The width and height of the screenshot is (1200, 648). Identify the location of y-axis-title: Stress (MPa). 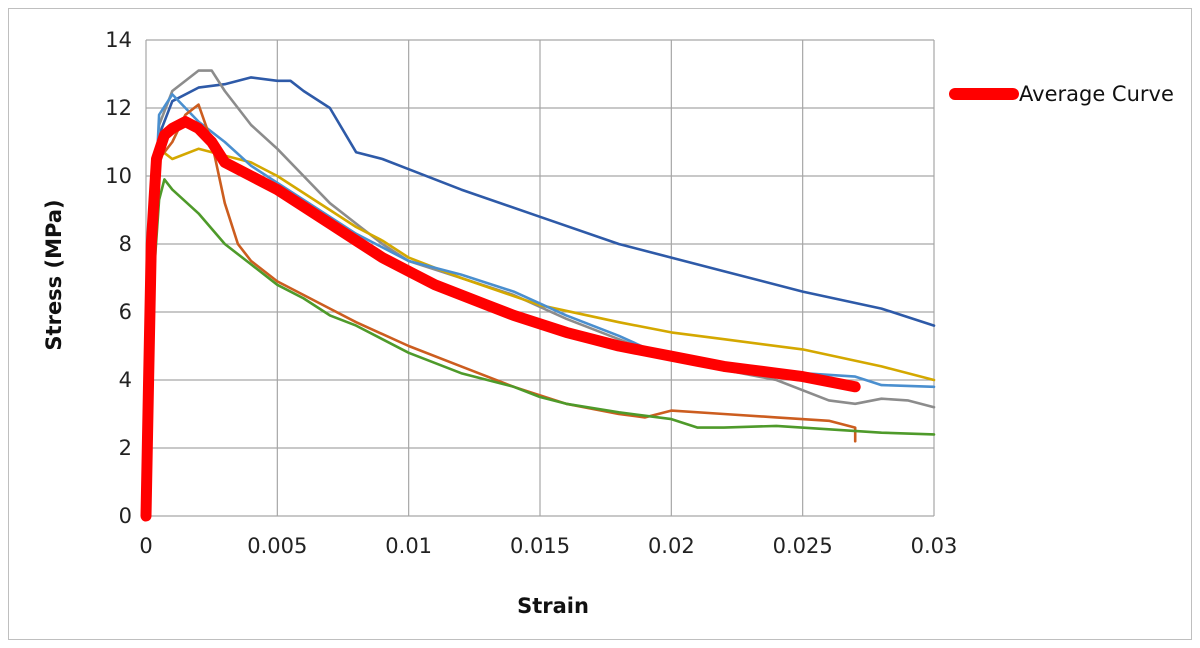
(54, 274).